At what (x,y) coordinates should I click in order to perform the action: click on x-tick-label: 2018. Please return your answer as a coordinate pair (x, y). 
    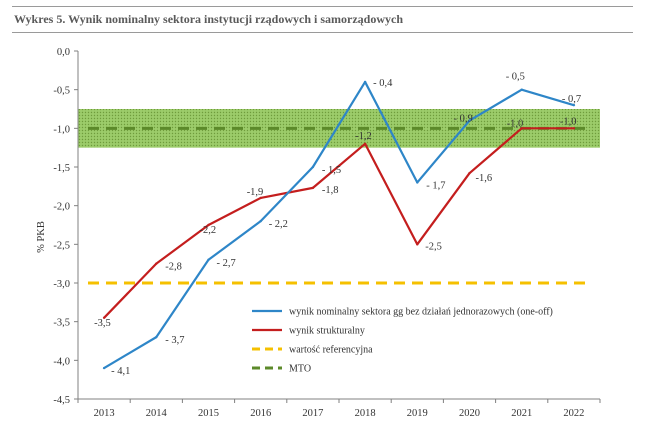
    Looking at the image, I should click on (365, 413).